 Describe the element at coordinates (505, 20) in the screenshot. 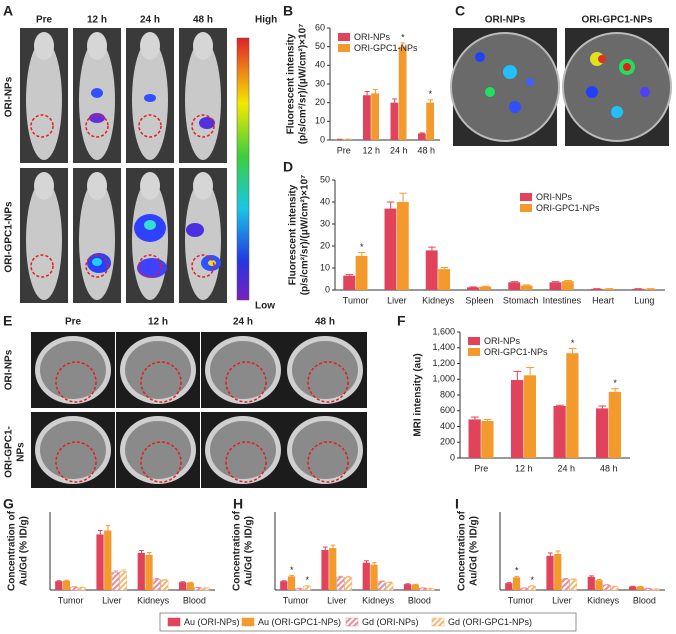

I see `image-label: ORI-NPs` at that location.